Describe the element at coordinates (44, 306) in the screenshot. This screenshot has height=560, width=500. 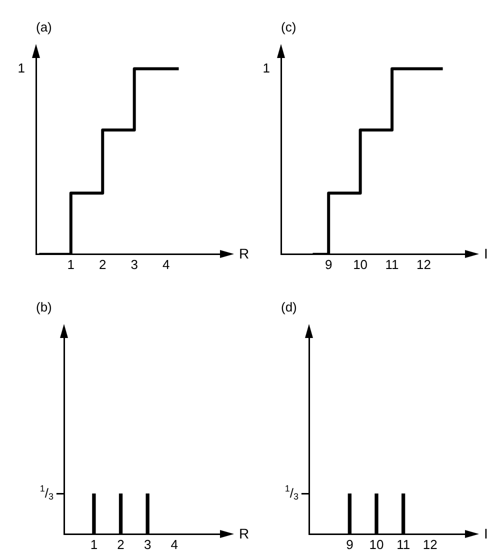
I see `chart-title: (b)` at that location.